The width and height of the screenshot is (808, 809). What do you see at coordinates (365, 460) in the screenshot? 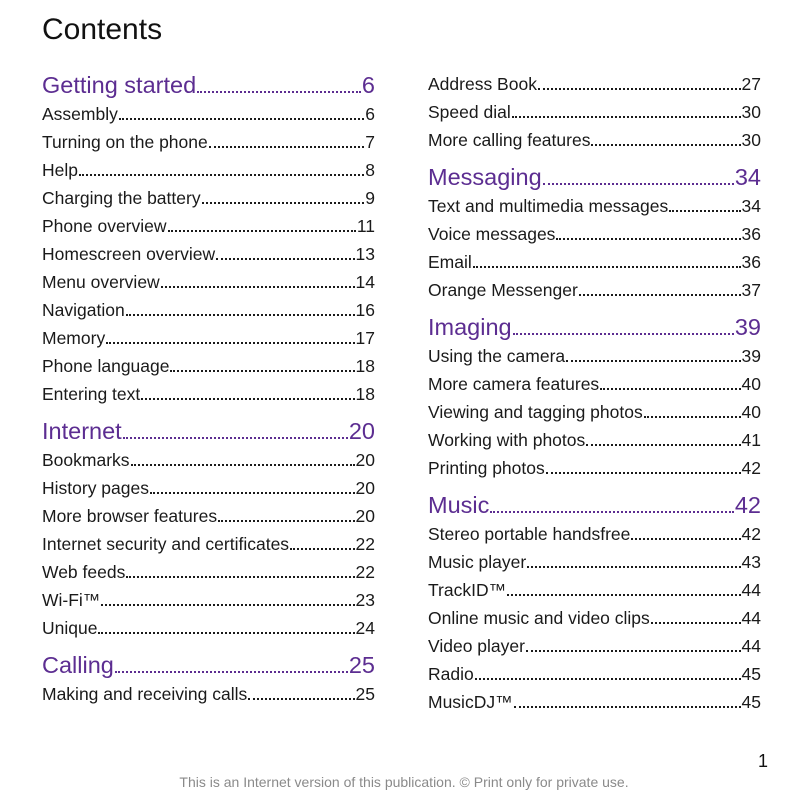
I see `toc-entry-page: 20` at bounding box center [365, 460].